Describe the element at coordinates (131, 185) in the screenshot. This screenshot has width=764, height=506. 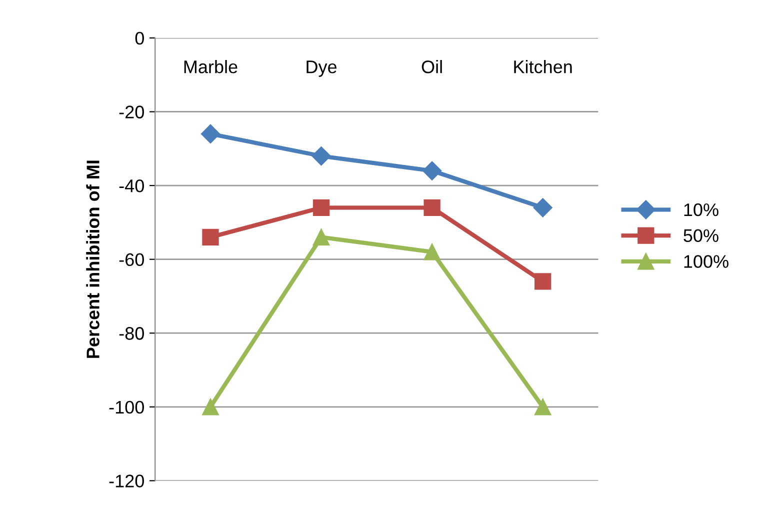
I see `y-tick-label: -40` at that location.